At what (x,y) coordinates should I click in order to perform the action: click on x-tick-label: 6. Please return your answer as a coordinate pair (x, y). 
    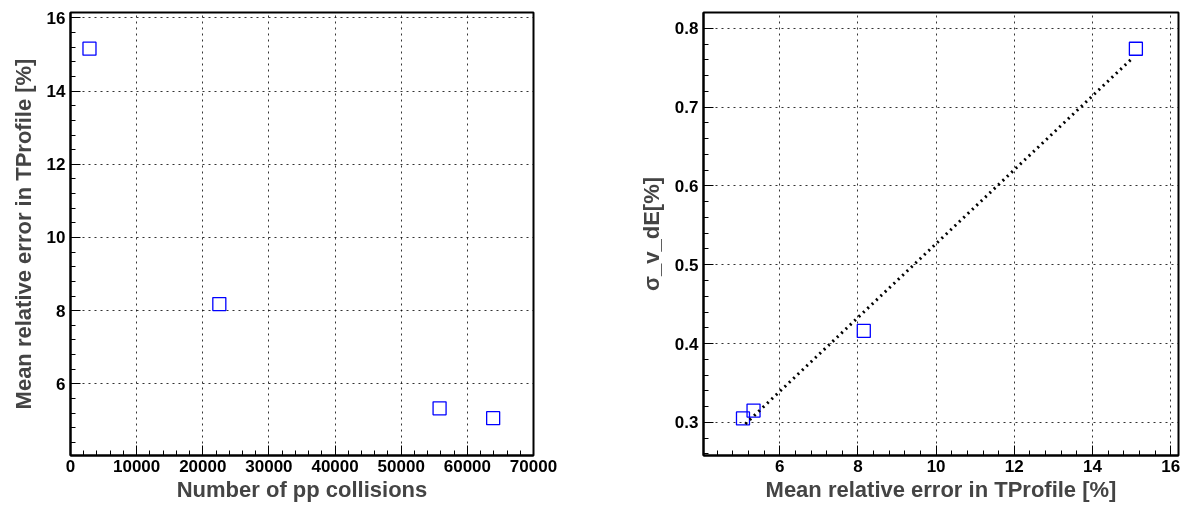
    Looking at the image, I should click on (780, 466).